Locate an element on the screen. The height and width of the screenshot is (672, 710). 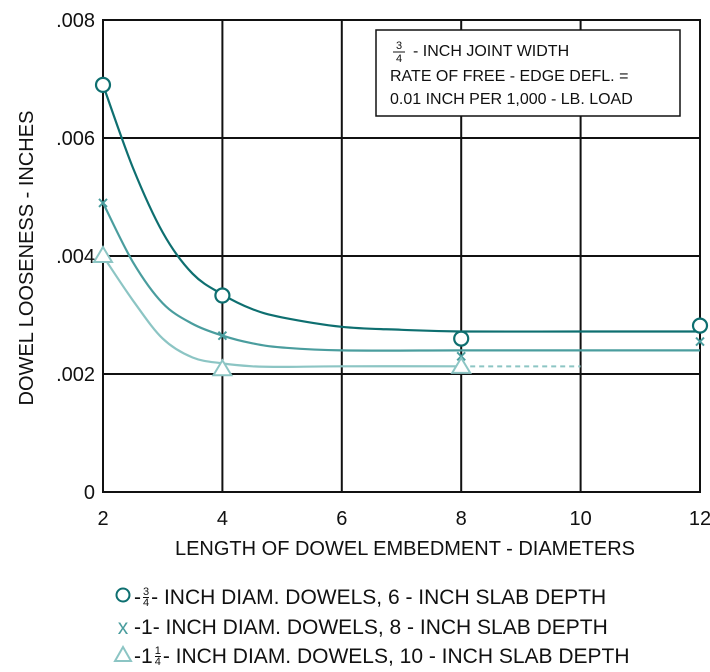
y-tick-label: .006 is located at coordinates (75, 139).